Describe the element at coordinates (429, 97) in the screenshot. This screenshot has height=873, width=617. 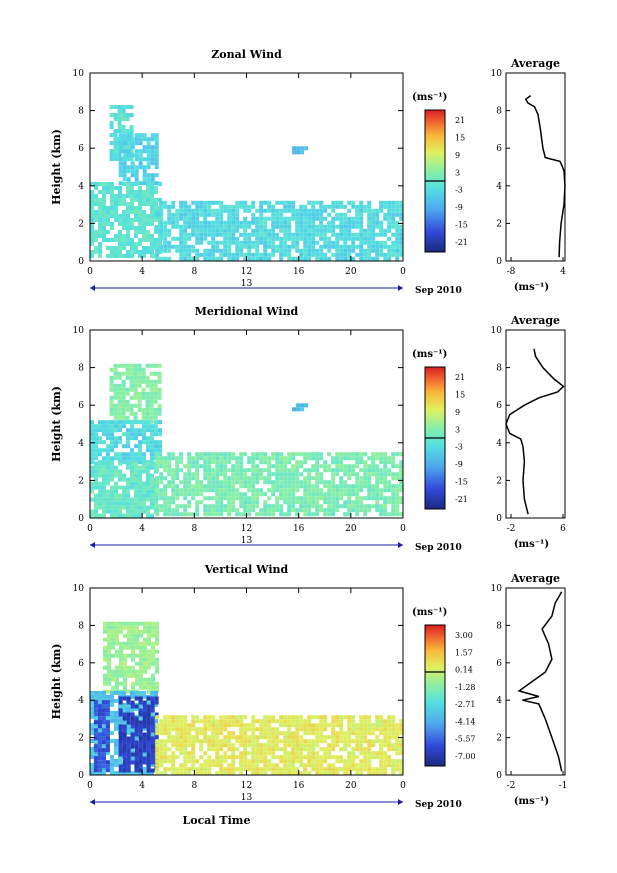
I see `colorbar-unit: (ms⁻¹)` at that location.